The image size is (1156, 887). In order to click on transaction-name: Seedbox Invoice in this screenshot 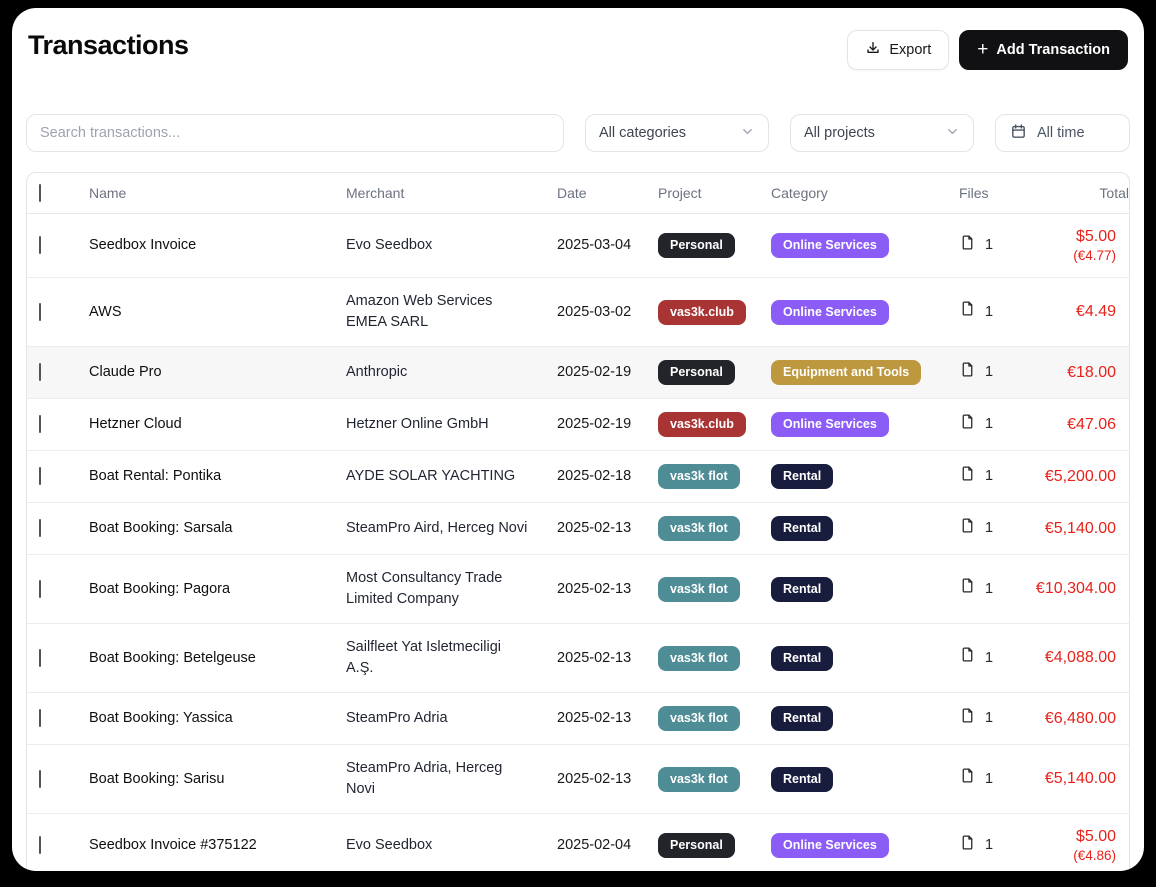, I will do `click(143, 245)`.